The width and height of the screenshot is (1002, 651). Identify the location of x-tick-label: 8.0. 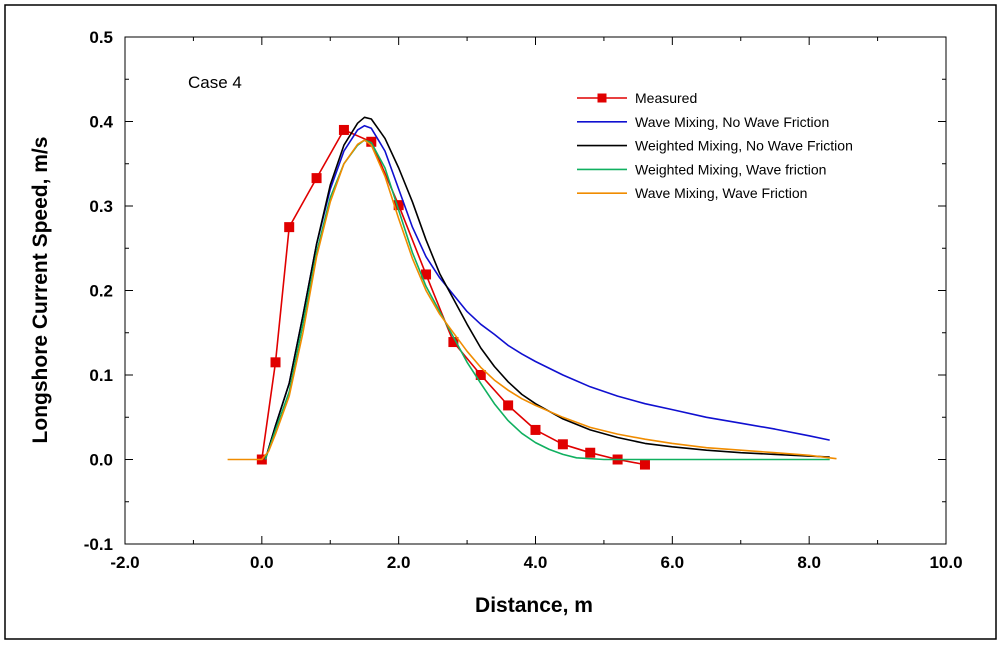
(809, 562).